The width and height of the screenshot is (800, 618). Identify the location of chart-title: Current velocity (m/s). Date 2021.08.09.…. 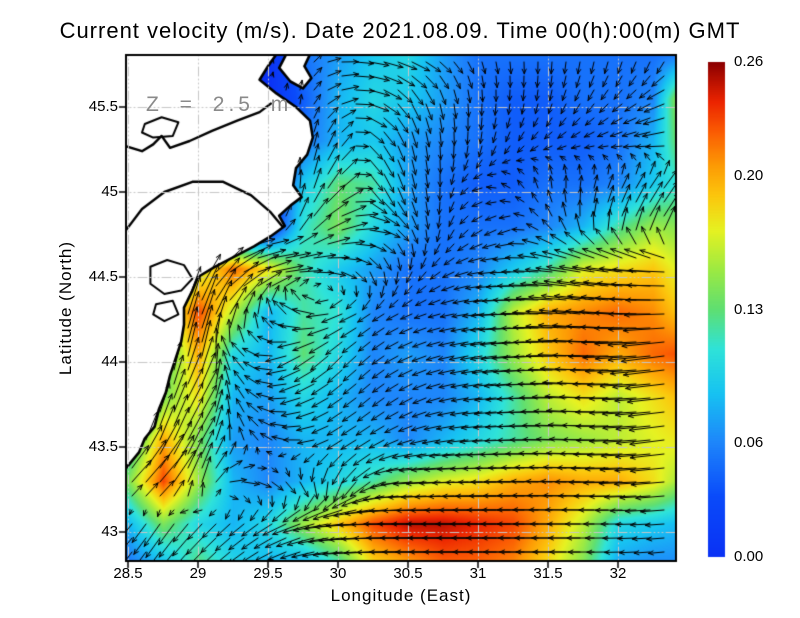
(400, 30).